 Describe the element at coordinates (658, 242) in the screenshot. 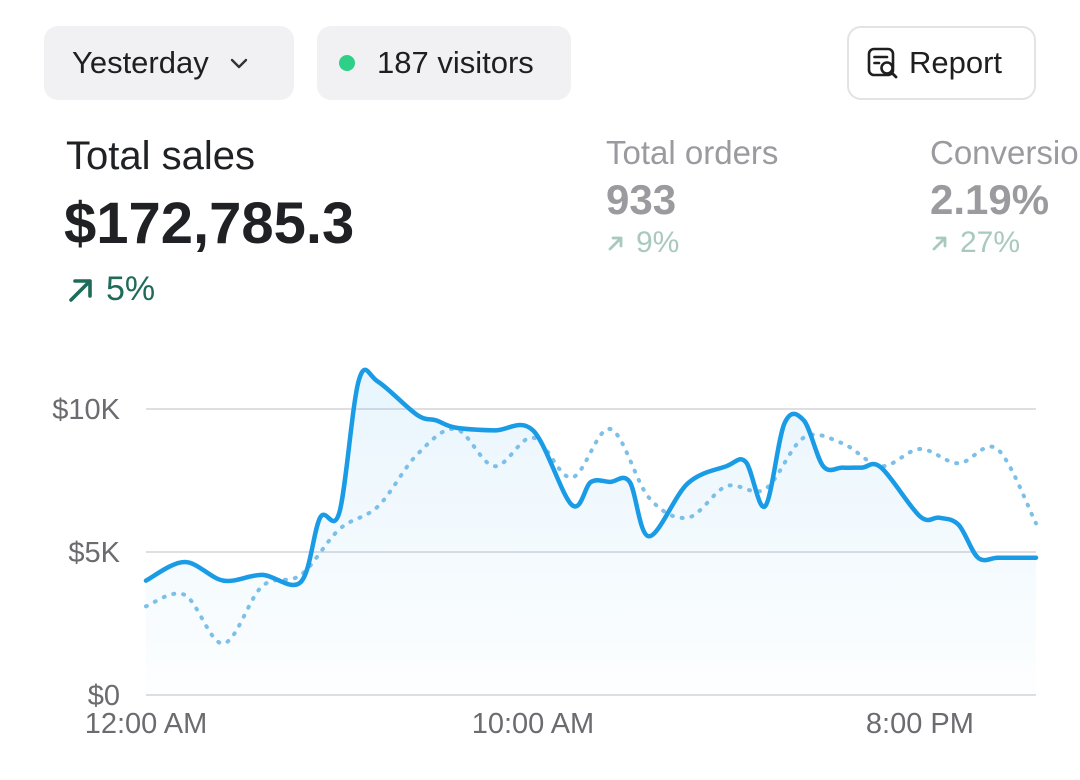

I see `total-orders-change-value: 9%` at that location.